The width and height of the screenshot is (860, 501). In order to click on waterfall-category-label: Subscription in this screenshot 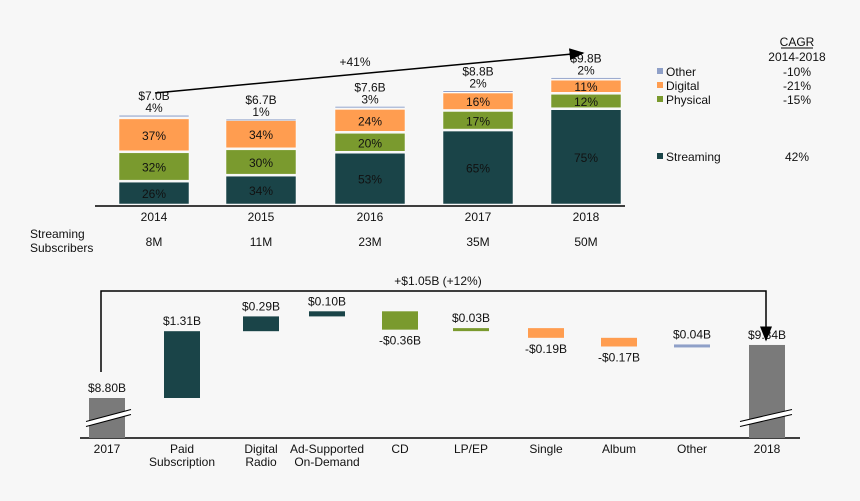, I will do `click(182, 462)`.